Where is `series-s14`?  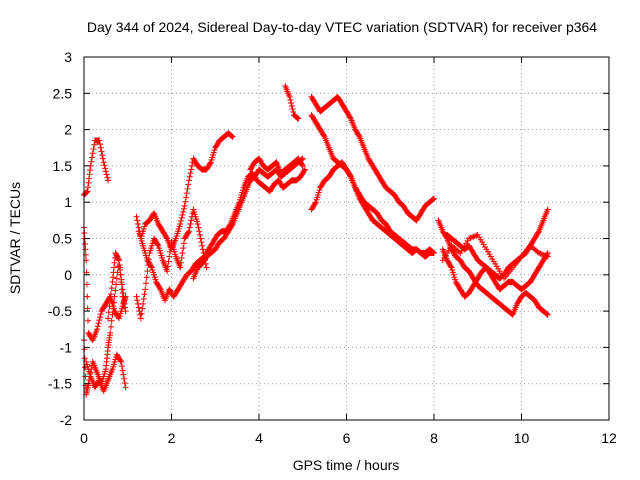 series-s14 is located at coordinates (372, 209).